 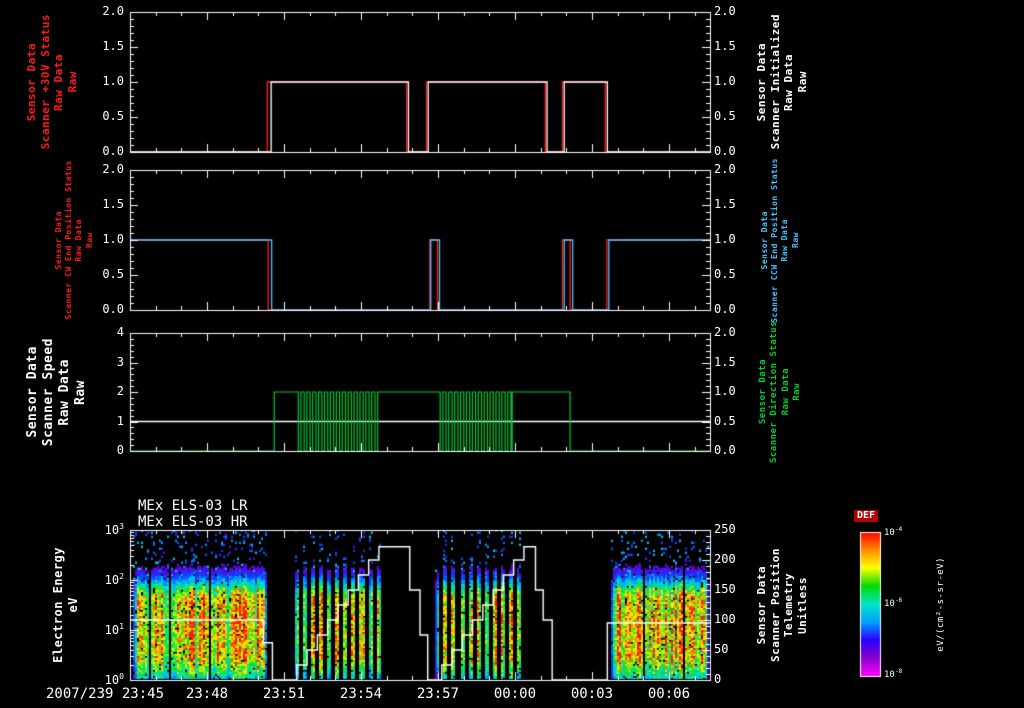 I want to click on x-axis-tick-label: 23:57, so click(x=438, y=694).